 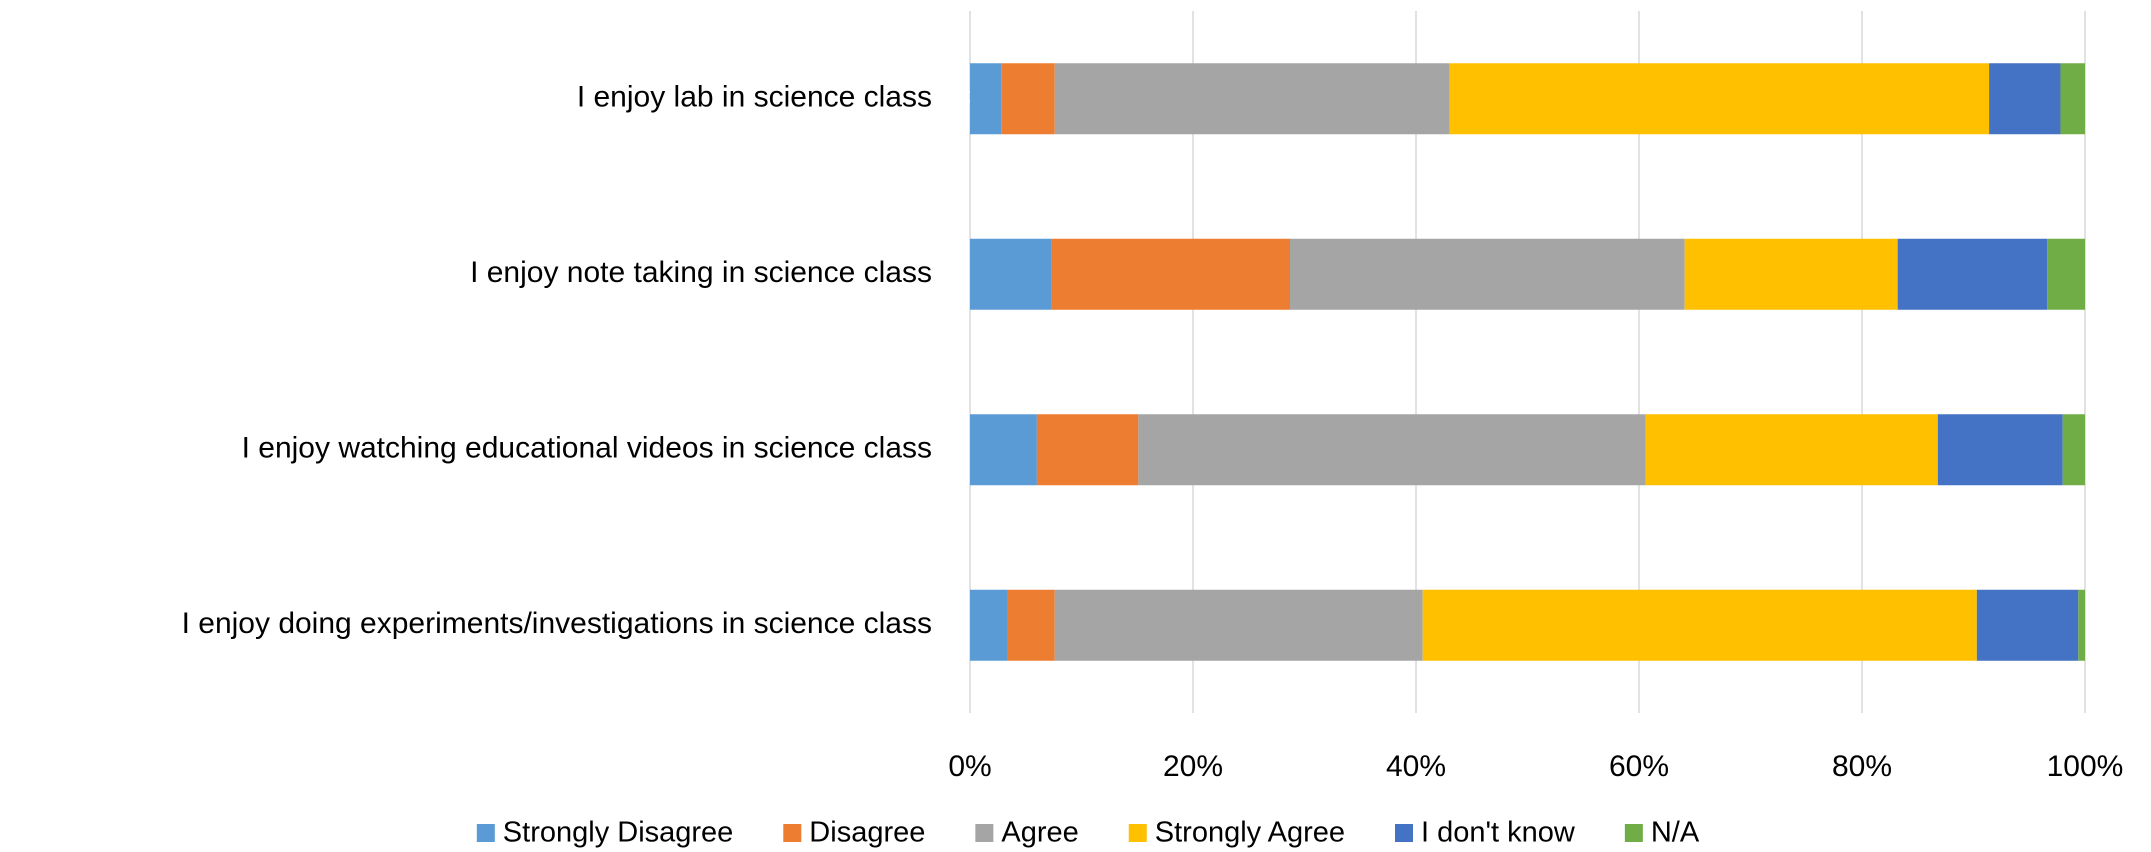 I want to click on x-tick-label: 80%, so click(x=1862, y=766).